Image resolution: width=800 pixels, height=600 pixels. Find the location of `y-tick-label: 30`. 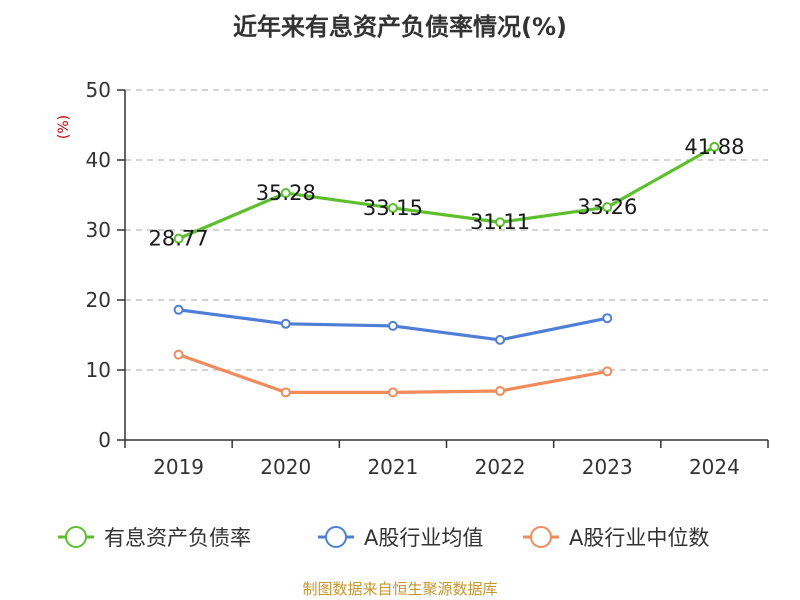

y-tick-label: 30 is located at coordinates (98, 230).